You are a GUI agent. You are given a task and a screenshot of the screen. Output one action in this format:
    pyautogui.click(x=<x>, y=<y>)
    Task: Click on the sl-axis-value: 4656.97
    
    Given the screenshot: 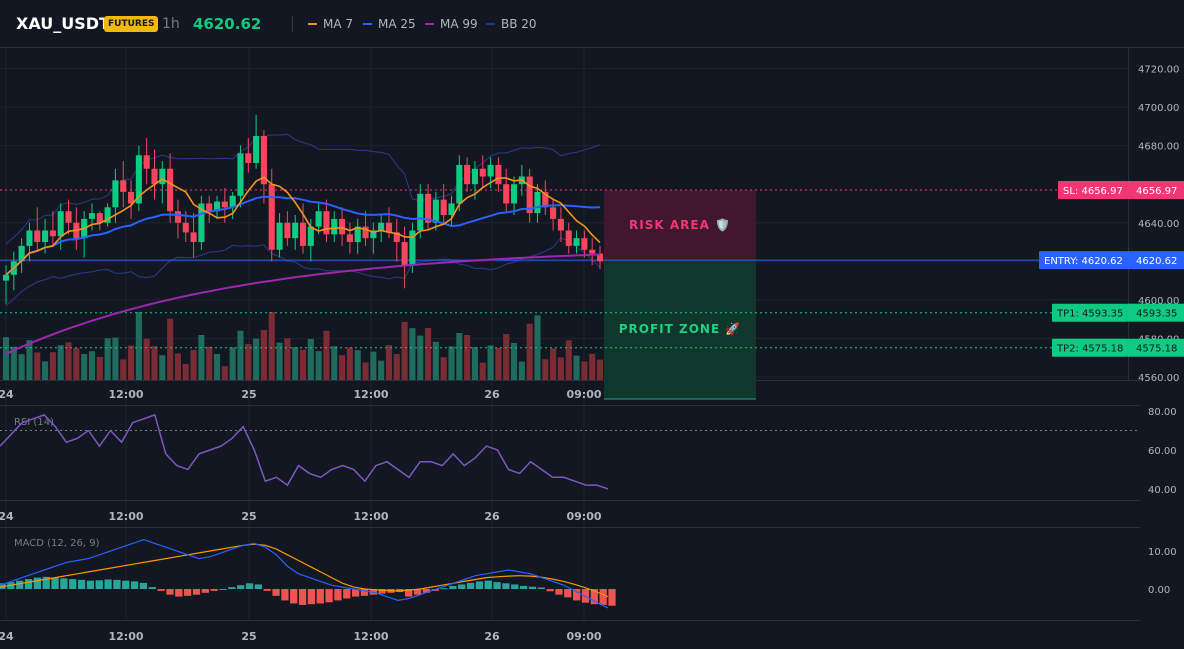 What is the action you would take?
    pyautogui.click(x=1156, y=191)
    